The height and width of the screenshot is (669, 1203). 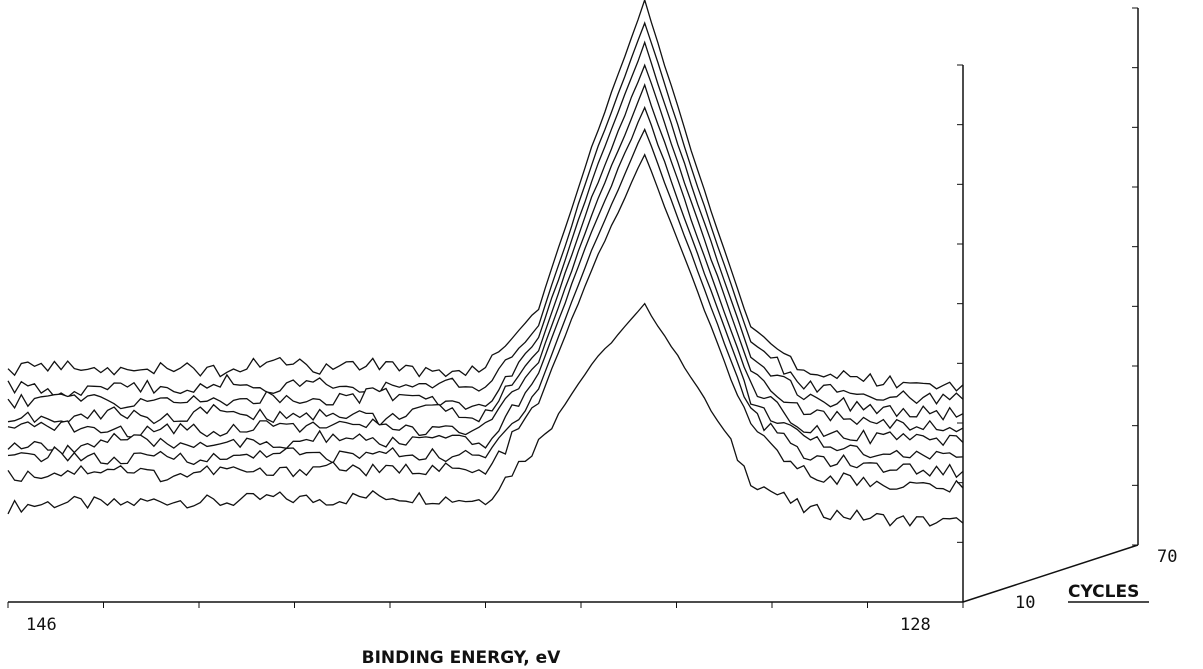 What do you see at coordinates (1050, 573) in the screenshot?
I see `depth-axis-line` at bounding box center [1050, 573].